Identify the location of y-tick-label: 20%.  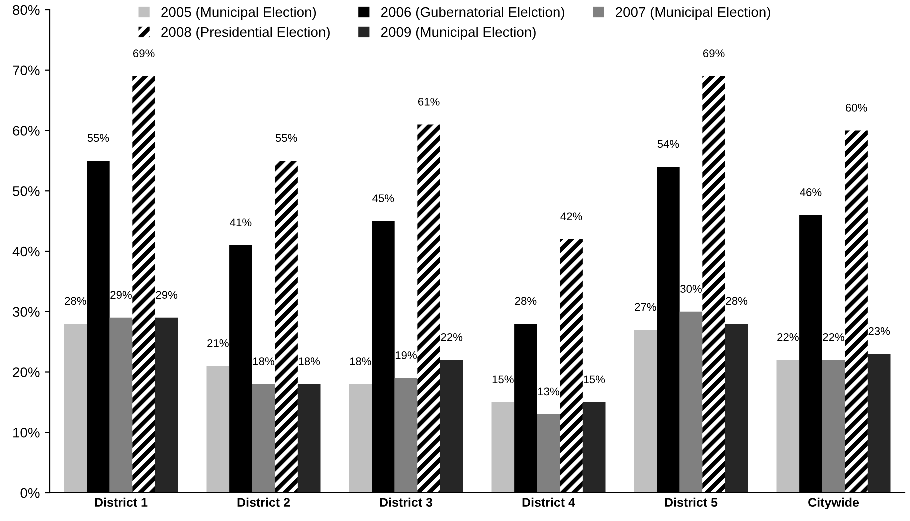
(26, 373).